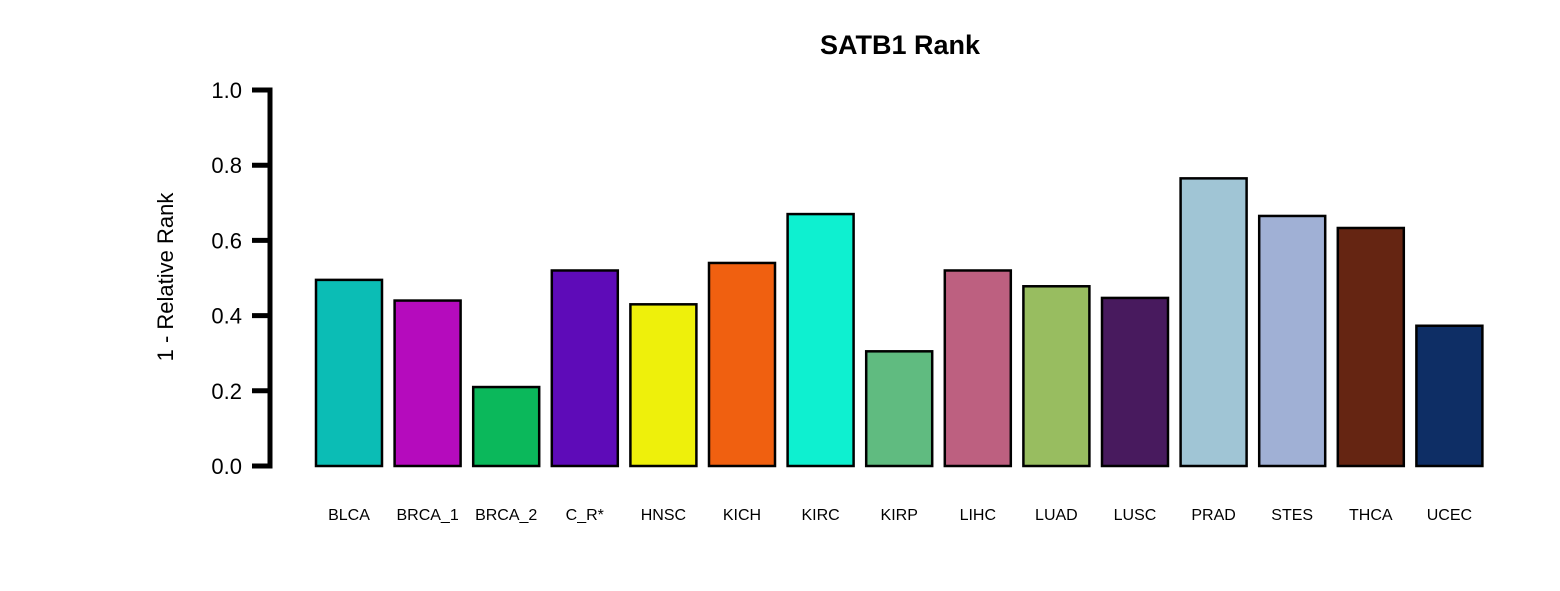  I want to click on bar-blca, so click(349, 373).